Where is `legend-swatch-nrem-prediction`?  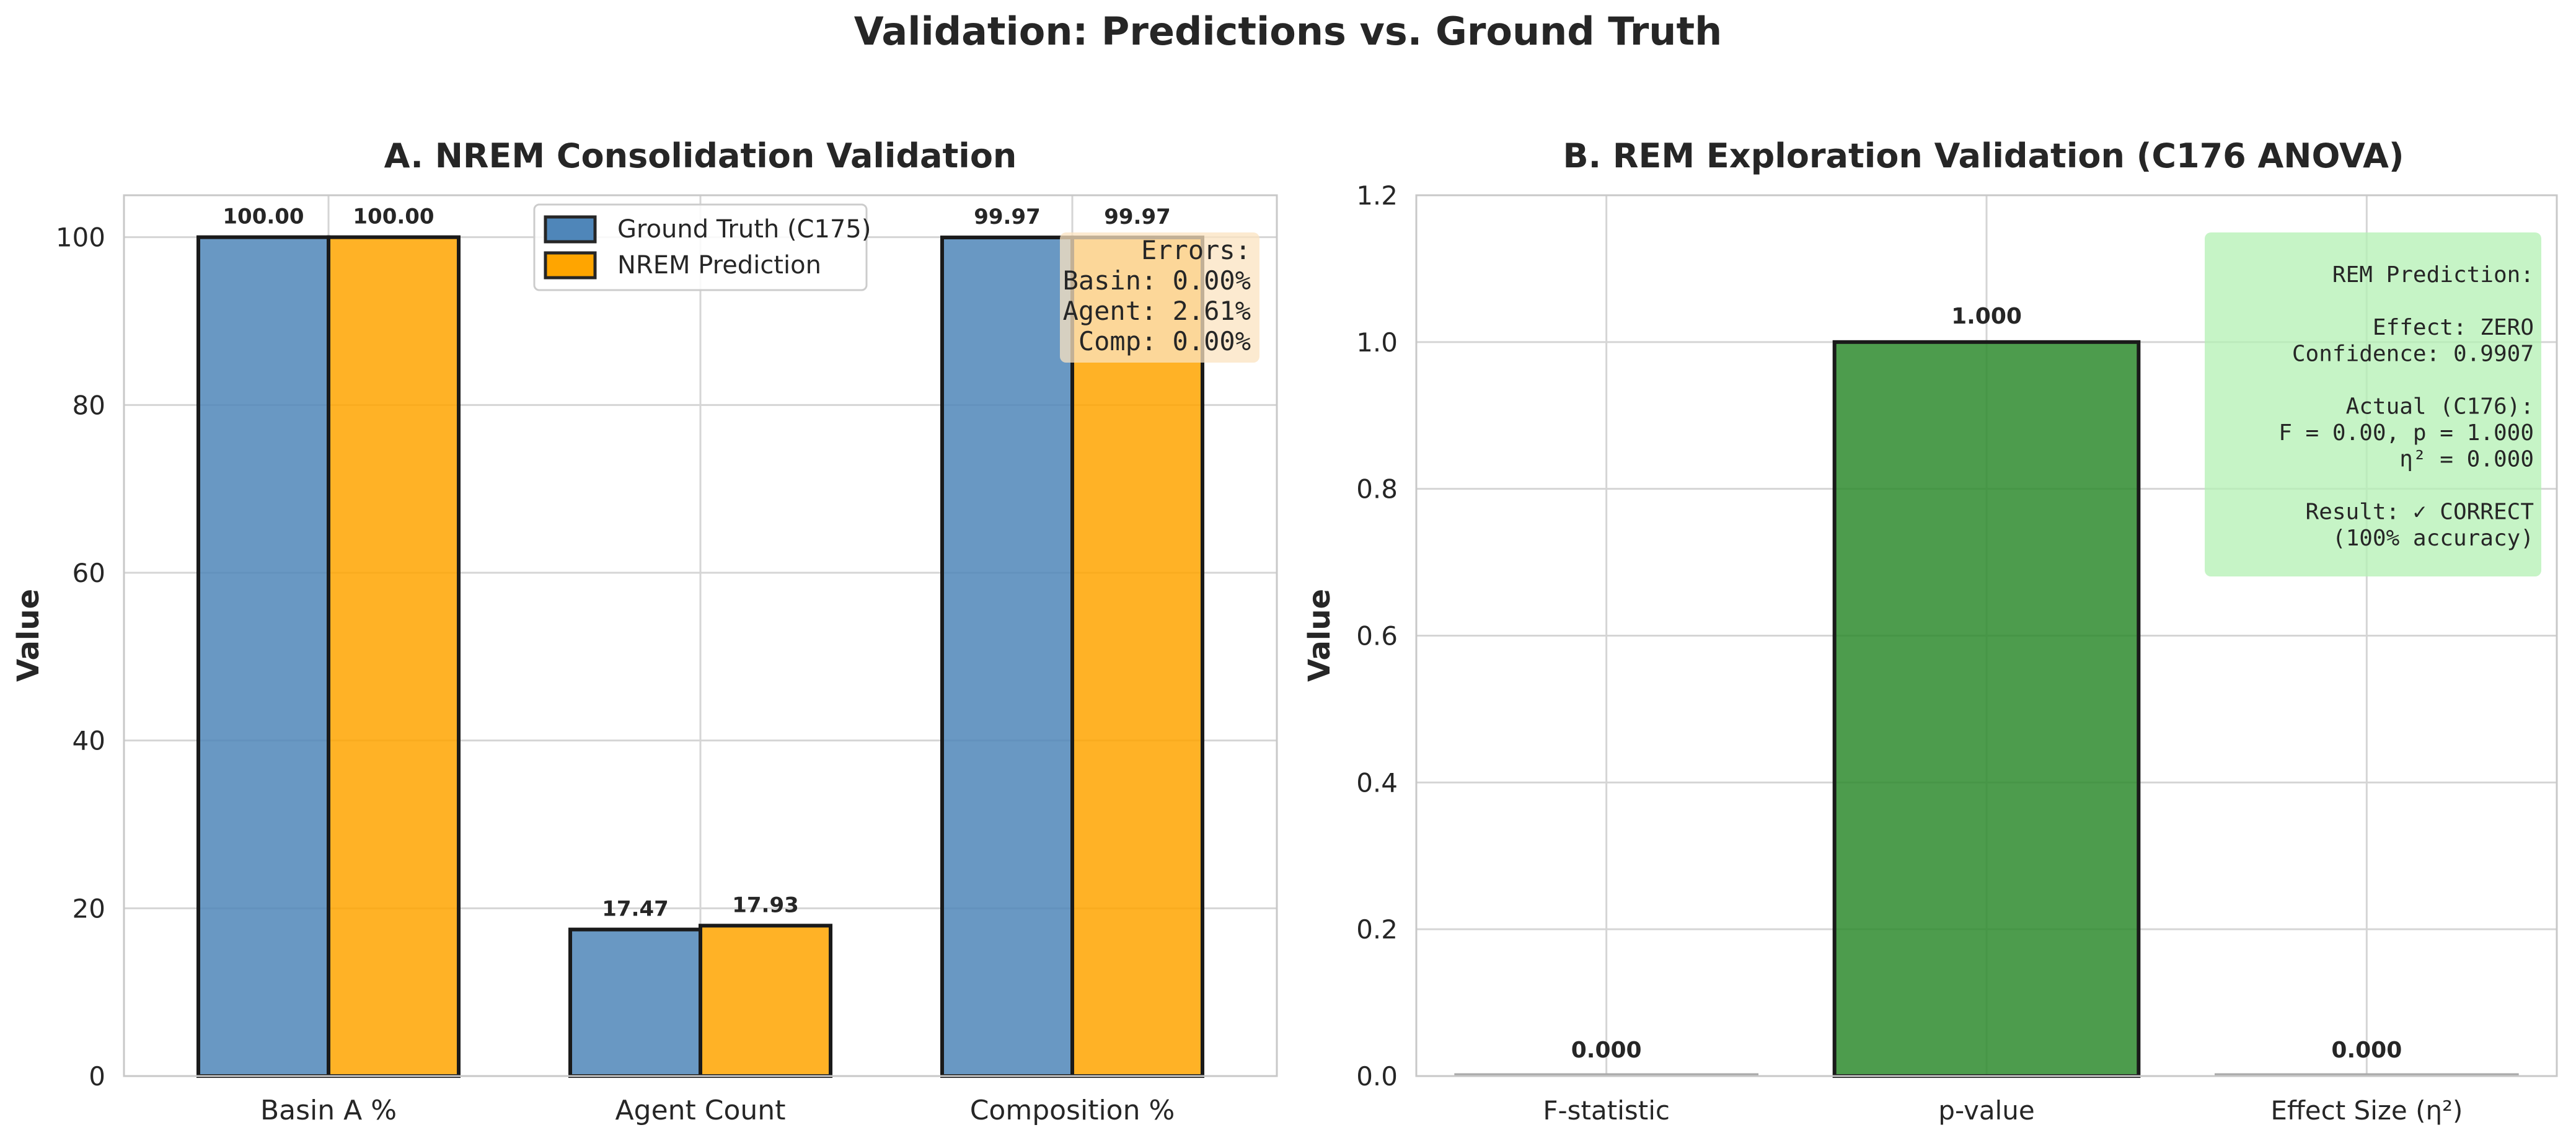
legend-swatch-nrem-prediction is located at coordinates (570, 265).